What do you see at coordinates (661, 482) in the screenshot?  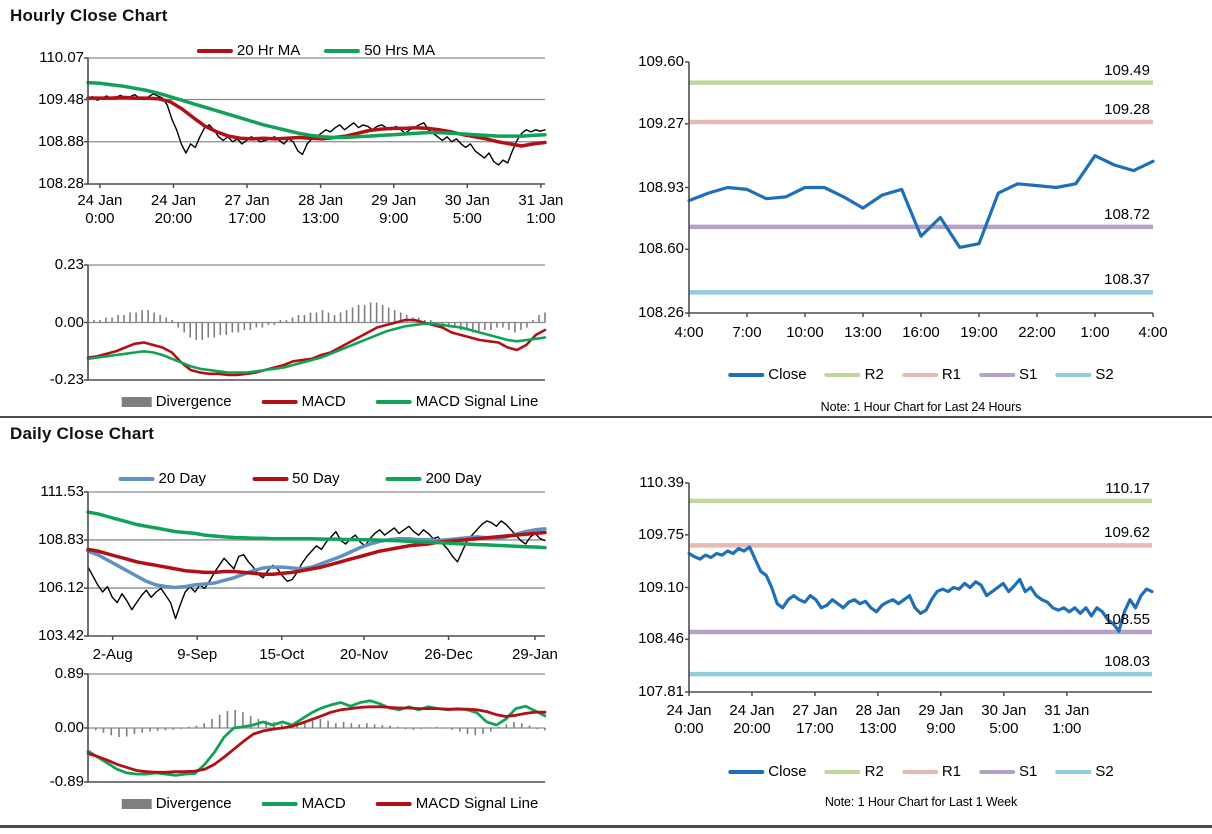 I see `y-axis-label: 110.39` at bounding box center [661, 482].